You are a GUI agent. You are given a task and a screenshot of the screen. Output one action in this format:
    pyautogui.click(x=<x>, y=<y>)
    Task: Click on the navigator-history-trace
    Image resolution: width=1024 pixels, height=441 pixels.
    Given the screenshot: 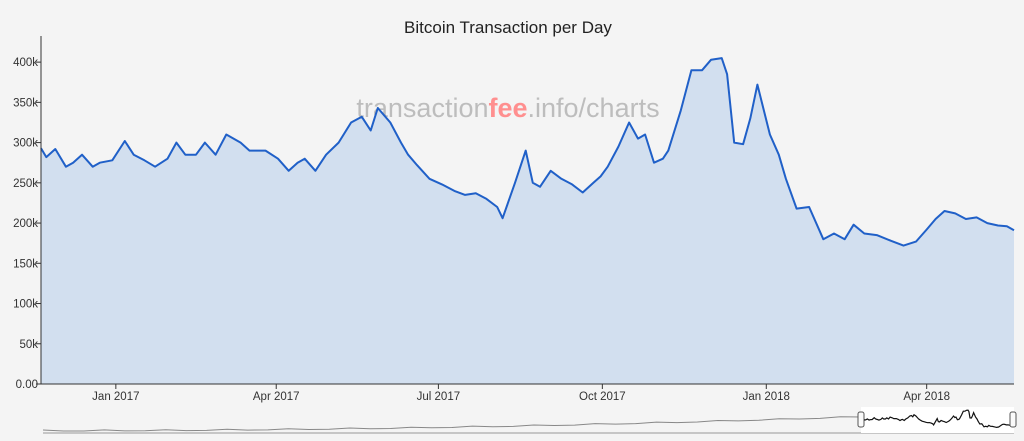 What is the action you would take?
    pyautogui.click(x=452, y=424)
    